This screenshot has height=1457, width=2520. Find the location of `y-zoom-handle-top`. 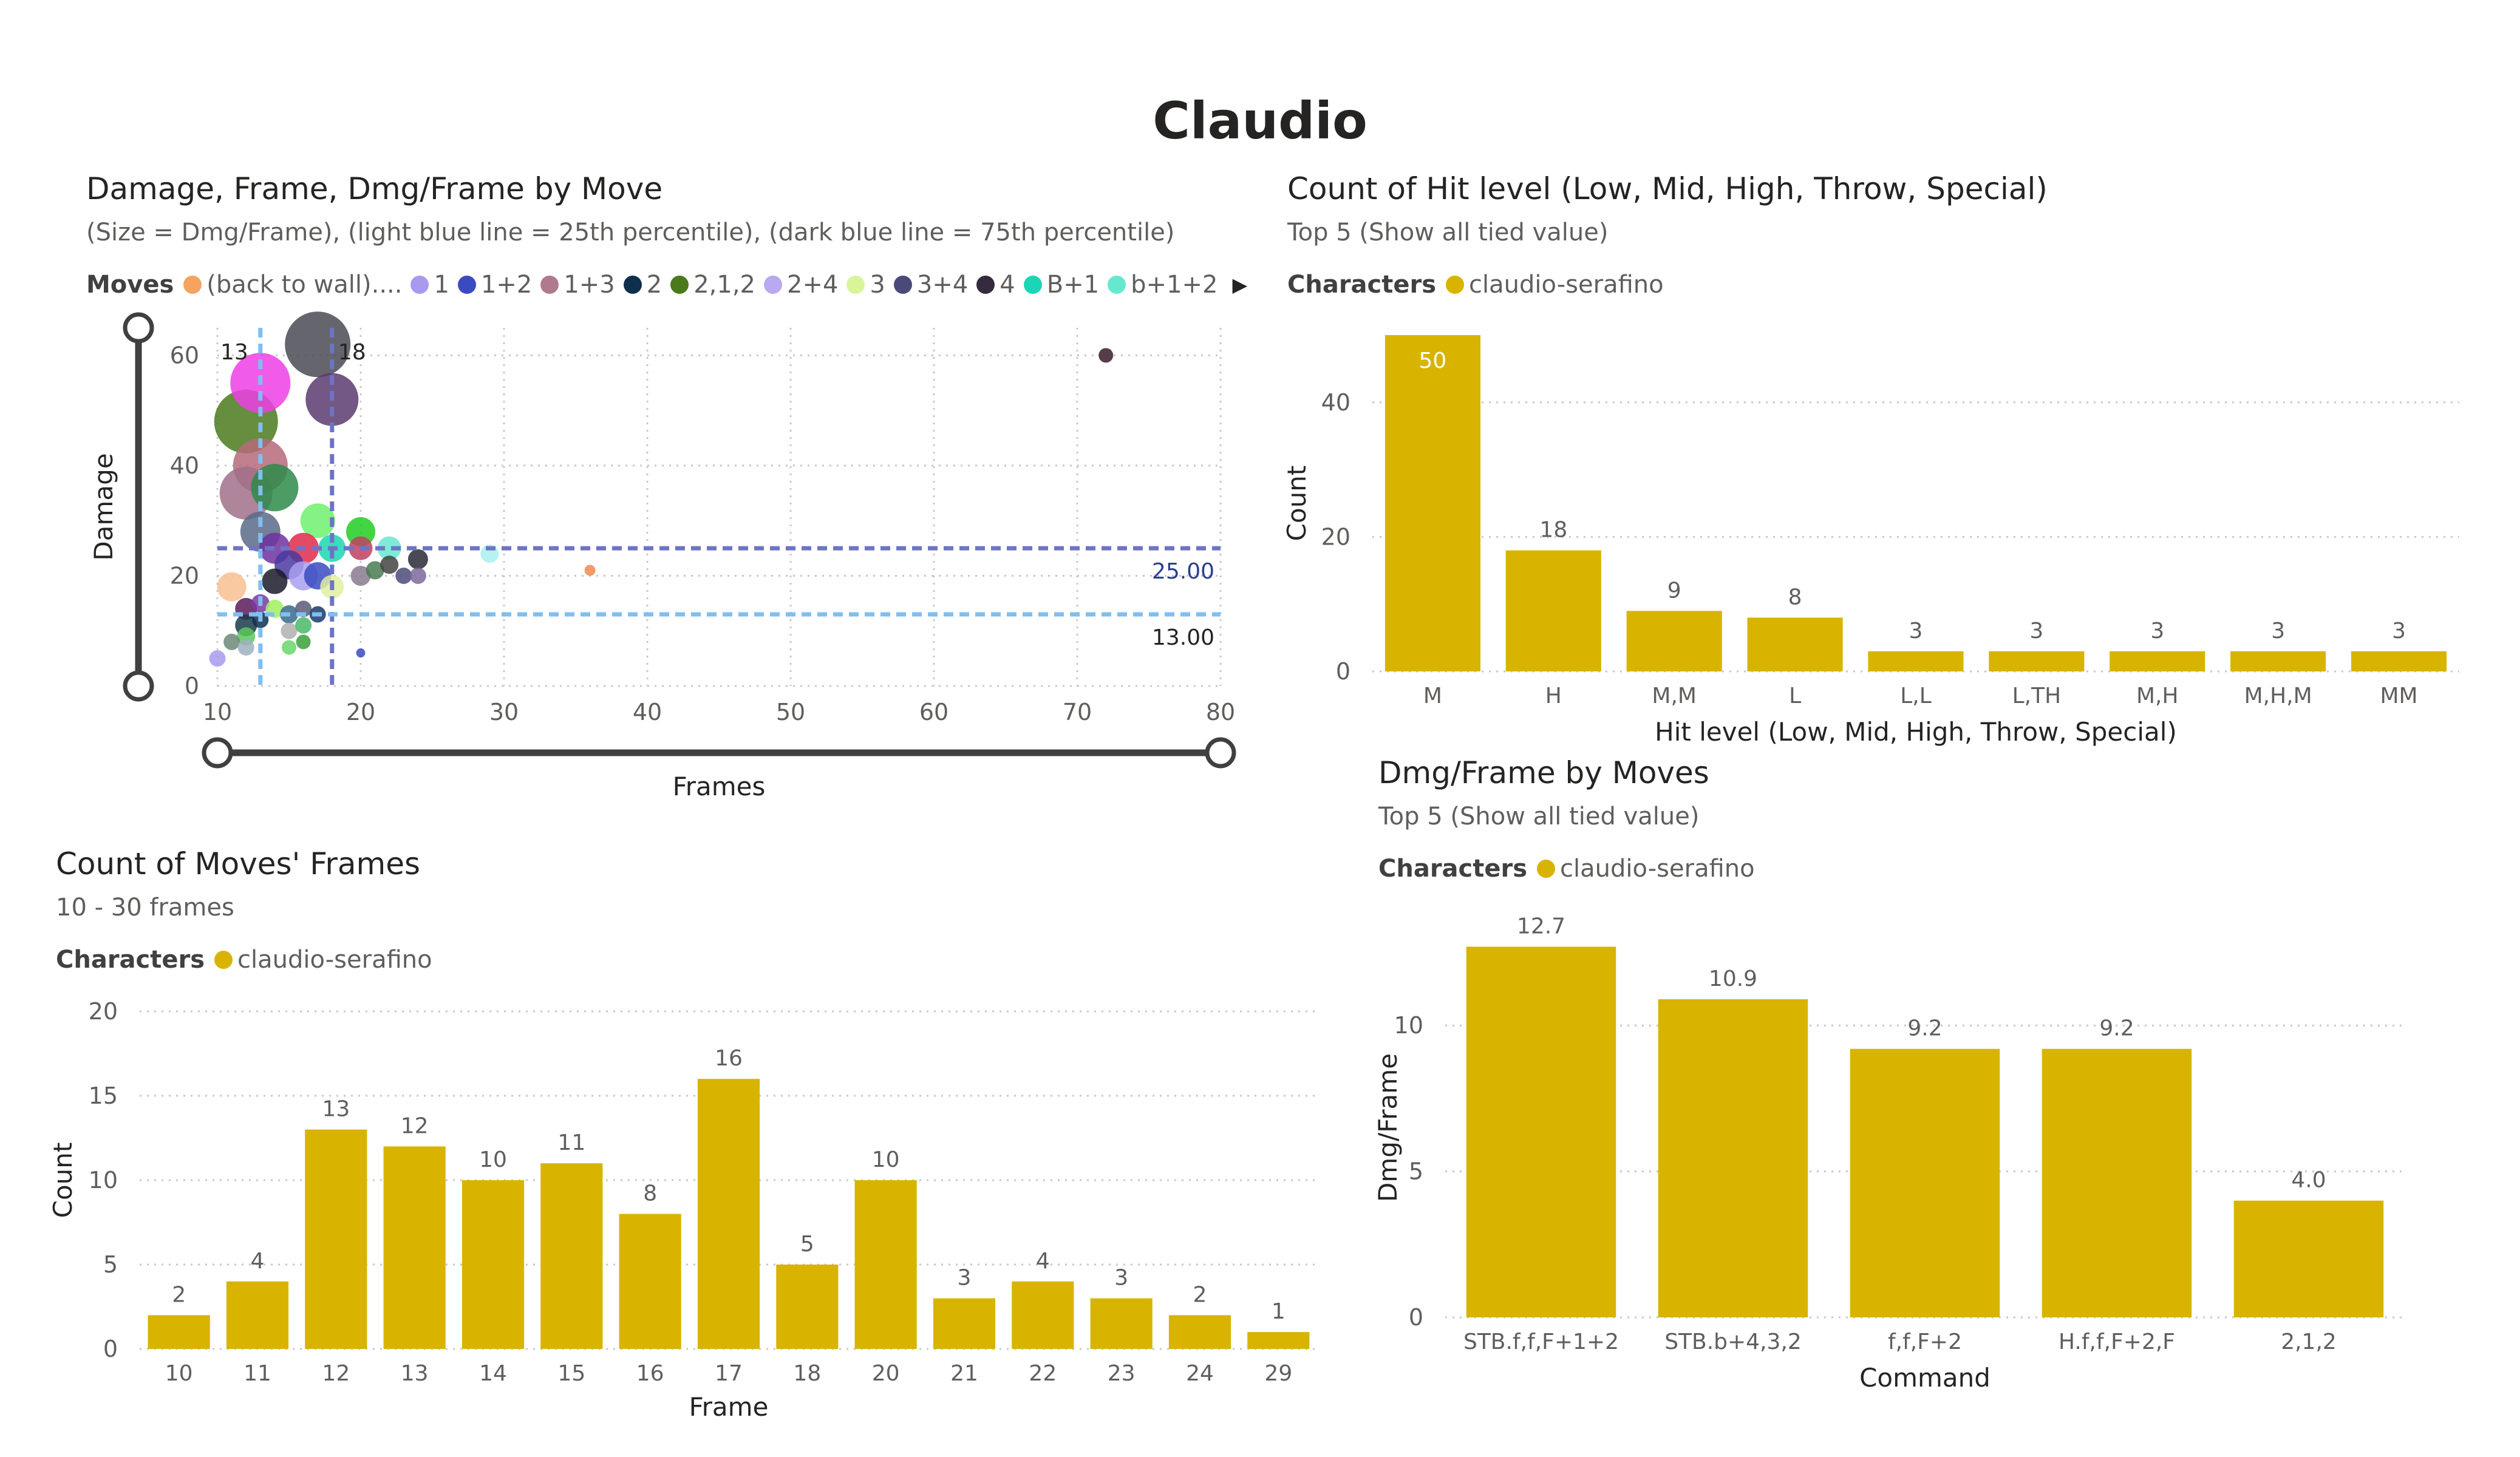

y-zoom-handle-top is located at coordinates (138, 328).